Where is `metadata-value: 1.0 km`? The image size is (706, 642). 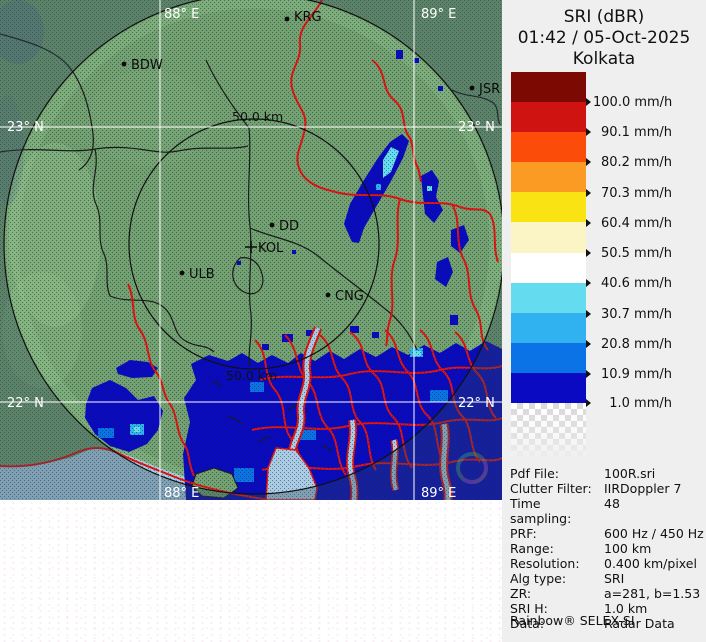 metadata-value: 1.0 km is located at coordinates (626, 608).